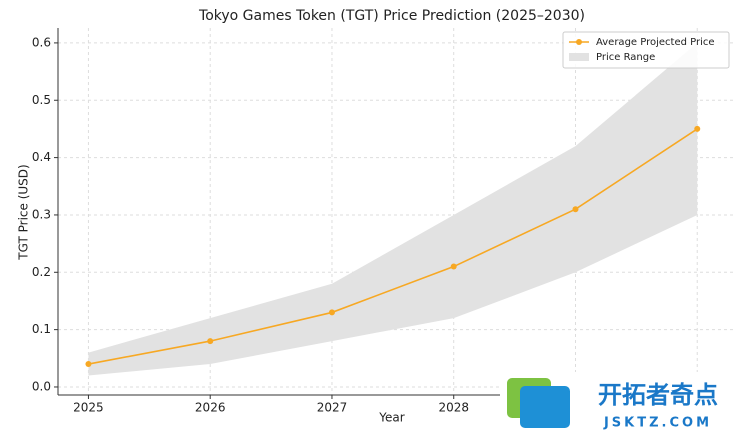 The image size is (747, 434). I want to click on x-axis-label: Year, so click(391, 418).